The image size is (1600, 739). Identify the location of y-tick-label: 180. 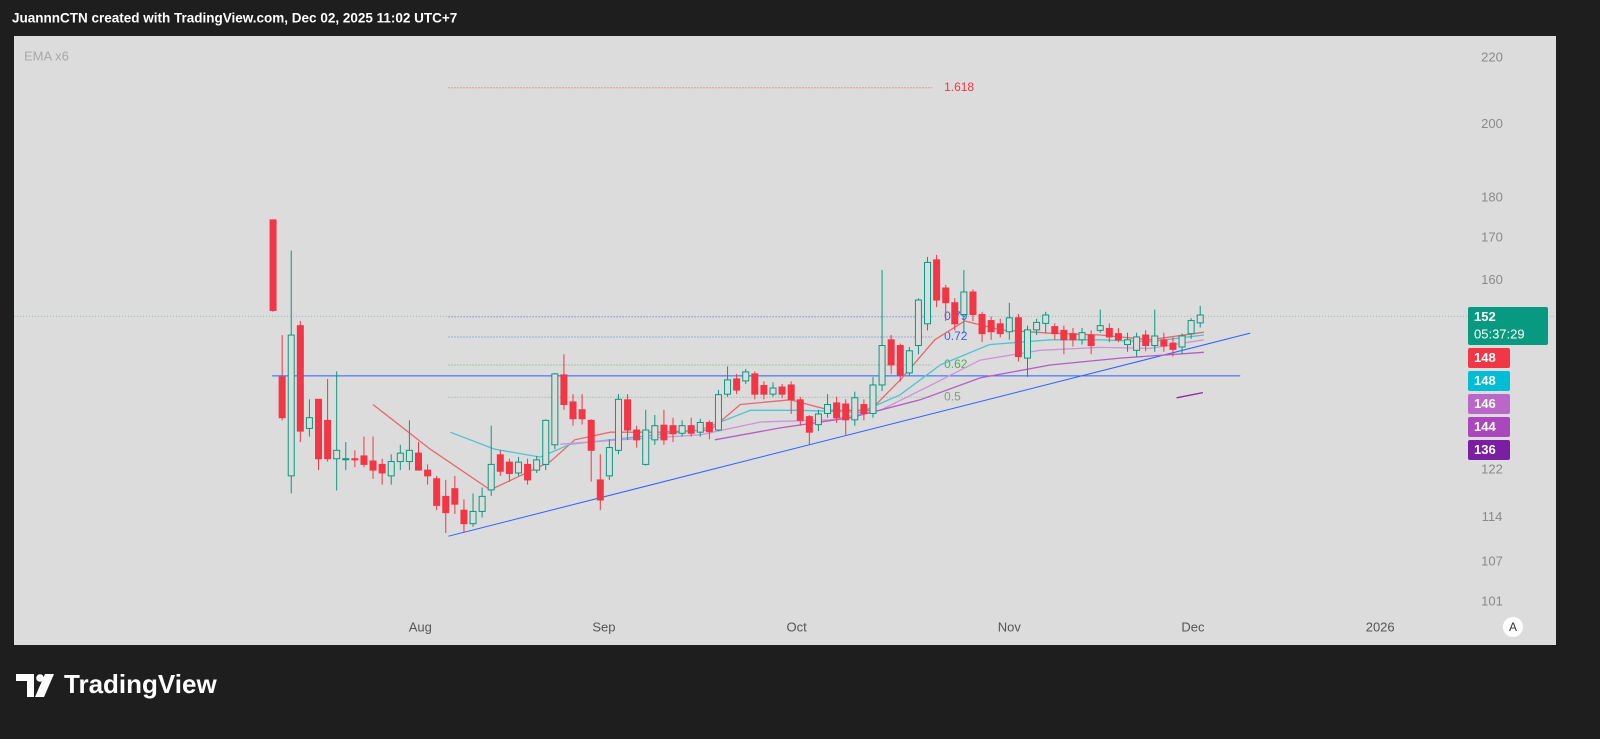
(1492, 197).